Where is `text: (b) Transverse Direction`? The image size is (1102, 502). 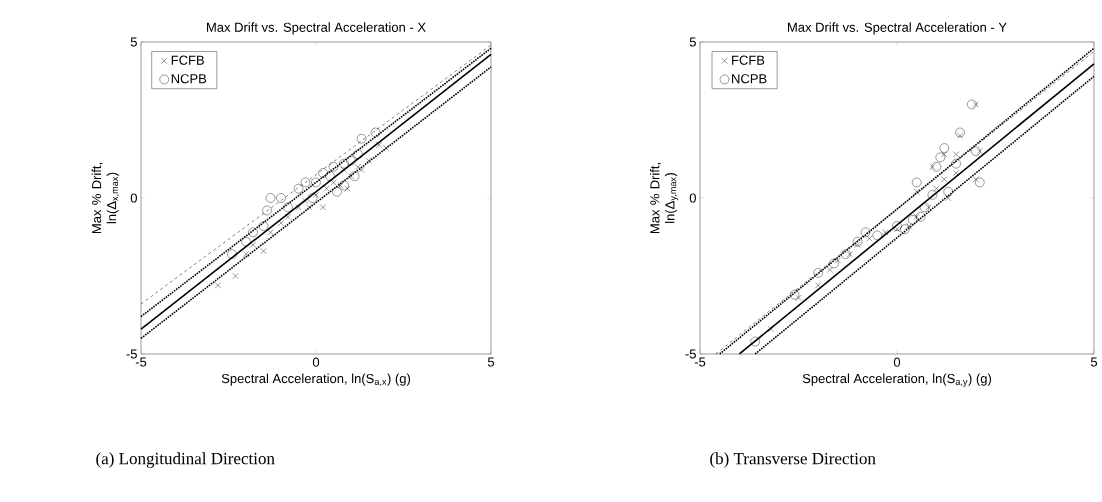
text: (b) Transverse Direction is located at coordinates (793, 460).